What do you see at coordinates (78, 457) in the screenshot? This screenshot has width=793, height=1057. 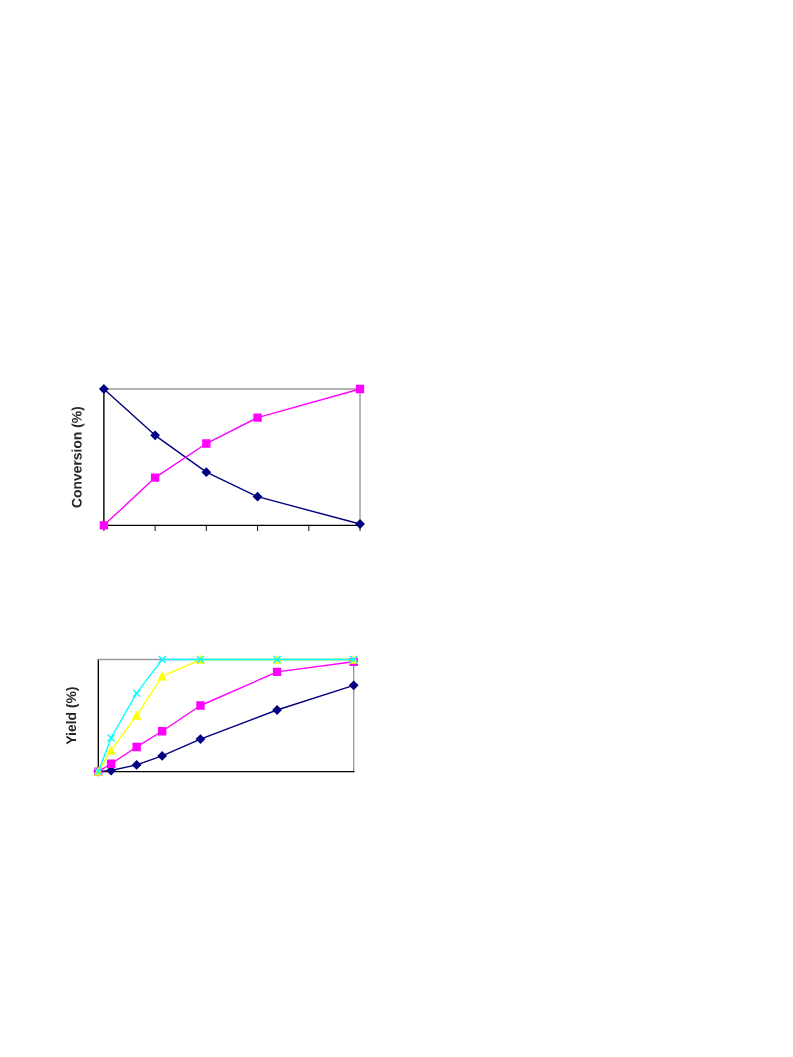 I see `y-axis-title: Conversion (%)` at bounding box center [78, 457].